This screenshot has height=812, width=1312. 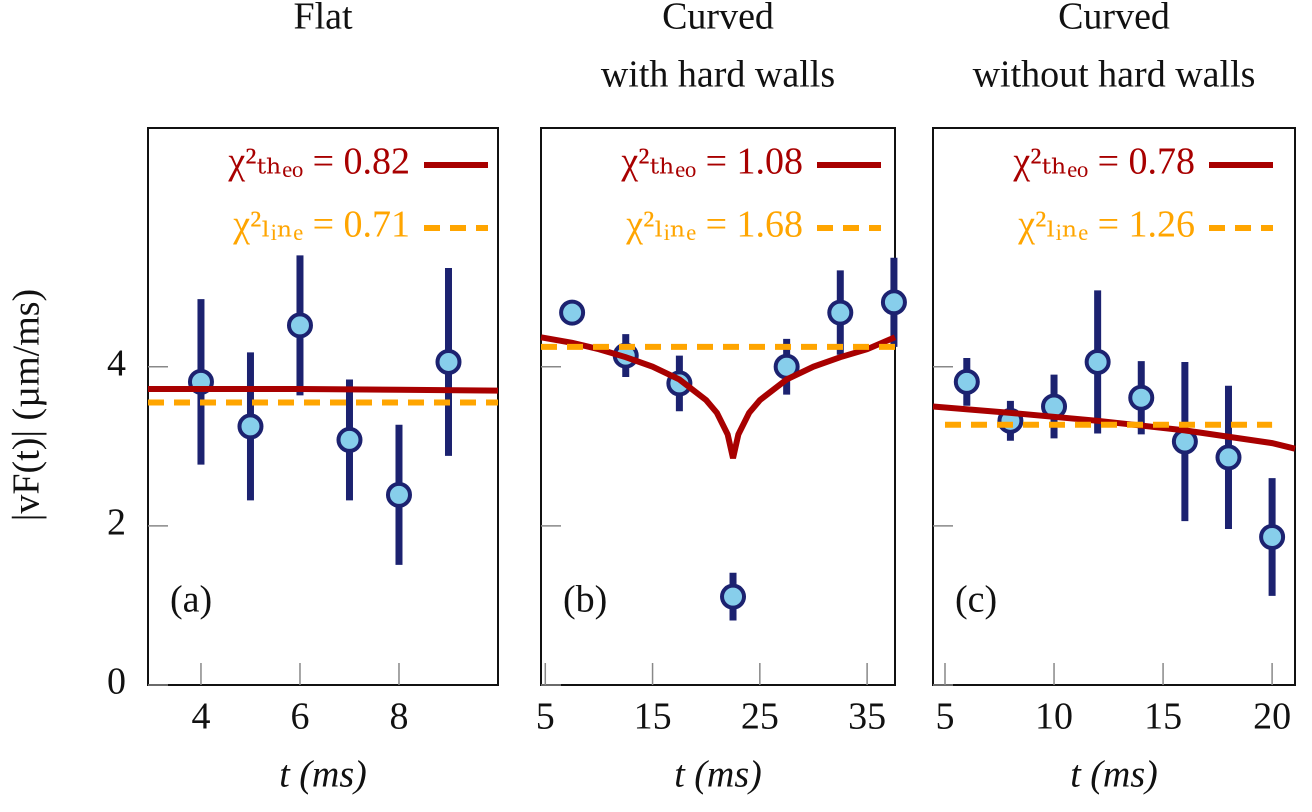 What do you see at coordinates (760, 717) in the screenshot?
I see `x-tick-label: 25` at bounding box center [760, 717].